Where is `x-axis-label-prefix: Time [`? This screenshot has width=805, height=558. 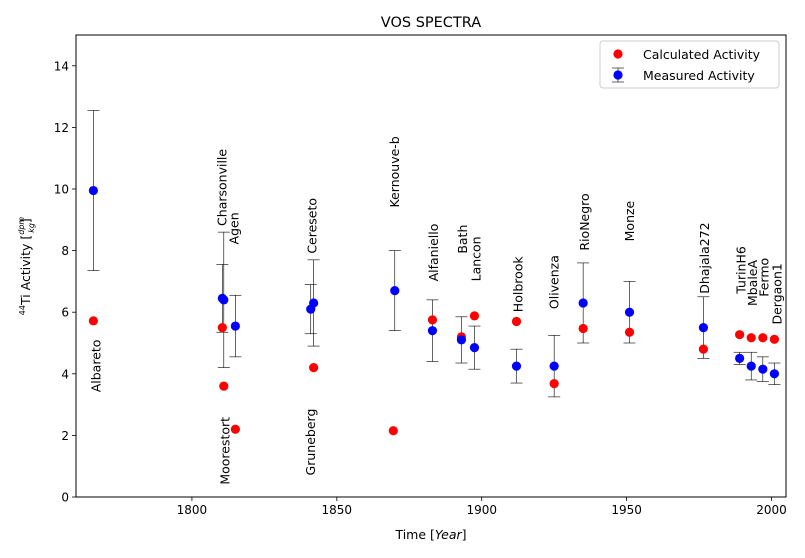
x-axis-label-prefix: Time [ is located at coordinates (414, 534).